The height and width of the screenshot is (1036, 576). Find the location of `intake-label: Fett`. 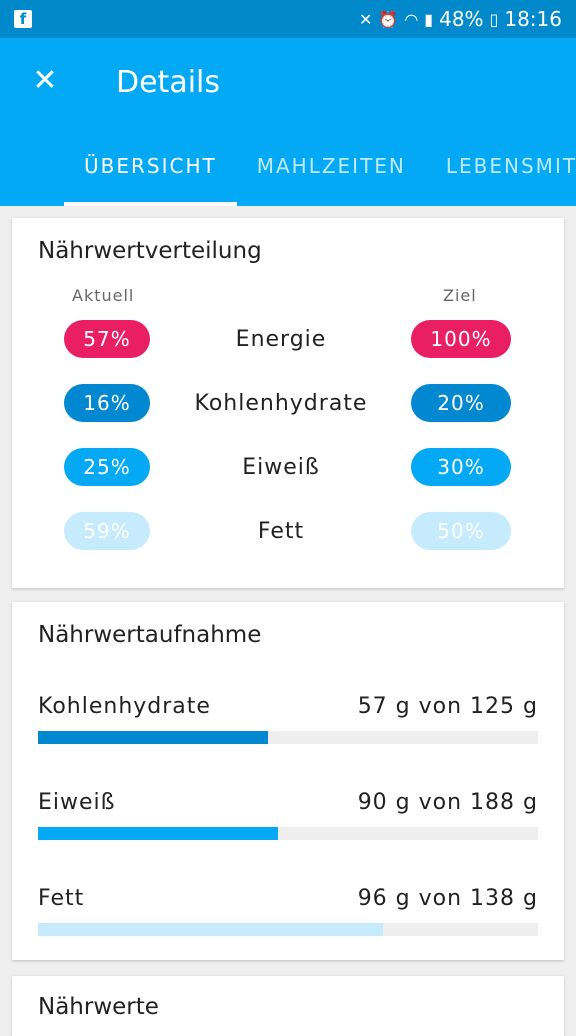

intake-label: Fett is located at coordinates (61, 898).